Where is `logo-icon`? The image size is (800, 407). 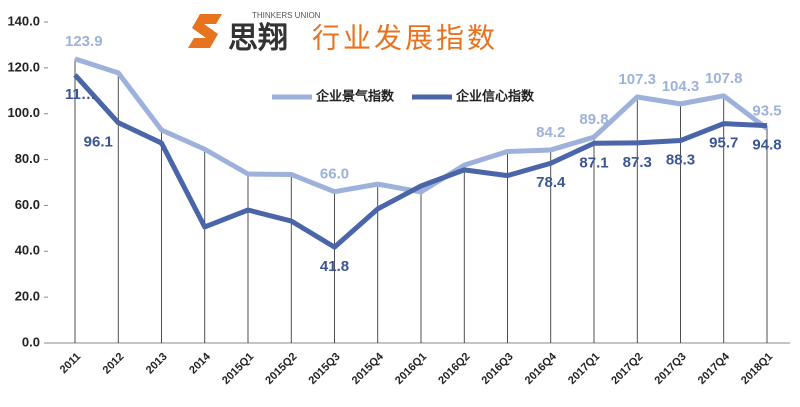
logo-icon is located at coordinates (205, 31).